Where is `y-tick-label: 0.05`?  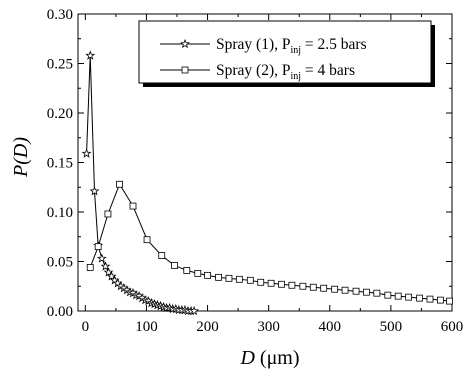
y-tick-label: 0.05 is located at coordinates (60, 263).